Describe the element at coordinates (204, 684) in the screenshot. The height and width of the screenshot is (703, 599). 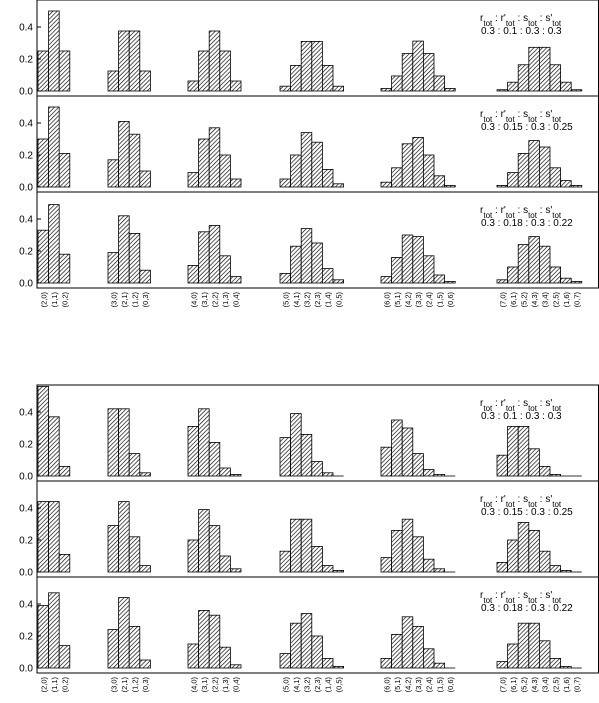
I see `x-tick-label: (3,1)` at that location.